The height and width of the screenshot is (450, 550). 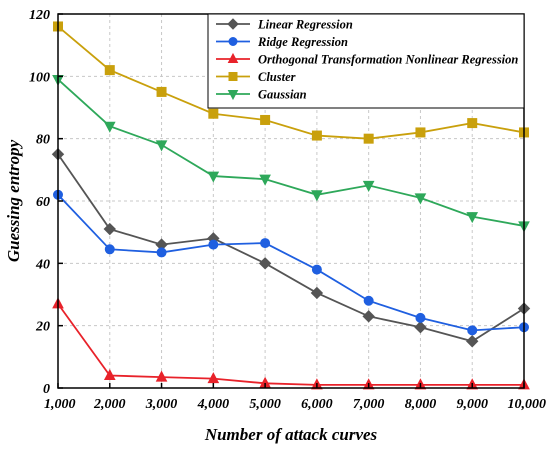 I want to click on x-tick-label: 4,000, so click(x=213, y=404).